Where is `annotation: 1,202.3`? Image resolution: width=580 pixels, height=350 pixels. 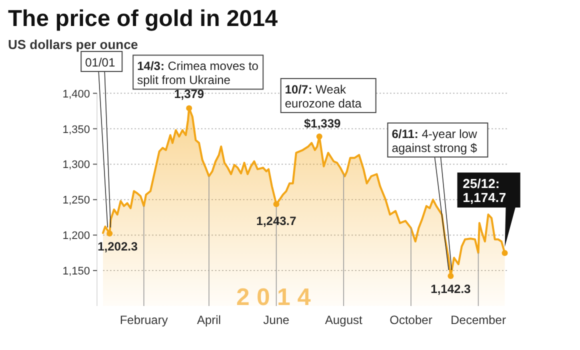
annotation: 1,202.3 is located at coordinates (118, 246).